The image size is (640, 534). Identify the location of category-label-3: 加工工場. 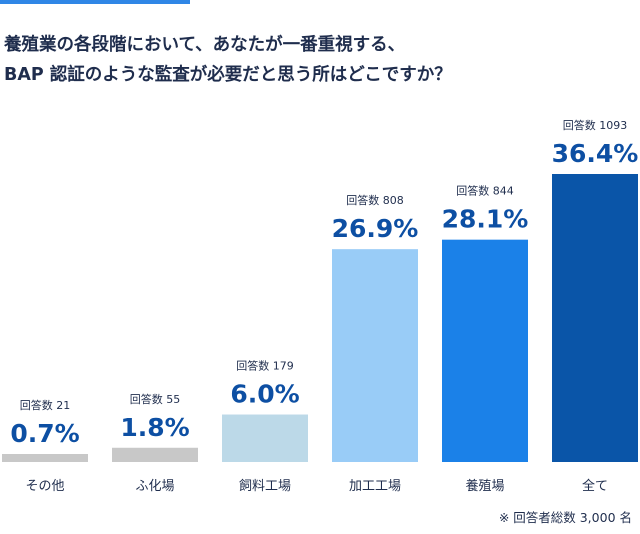
(375, 486).